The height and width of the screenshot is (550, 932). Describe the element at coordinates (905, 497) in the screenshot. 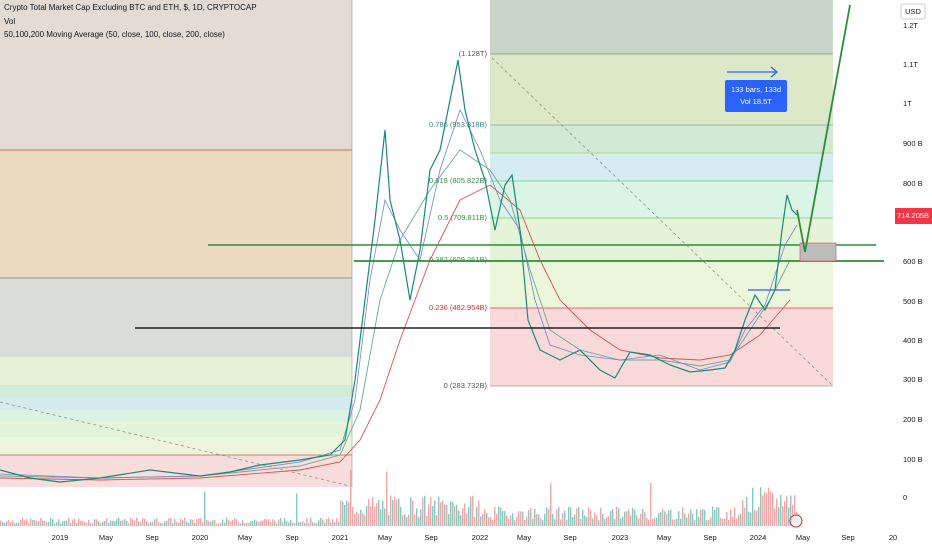

I see `price-label: 0` at that location.